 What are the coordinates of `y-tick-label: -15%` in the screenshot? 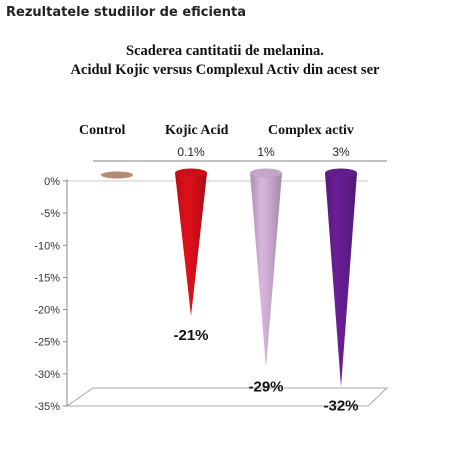 It's located at (47, 278).